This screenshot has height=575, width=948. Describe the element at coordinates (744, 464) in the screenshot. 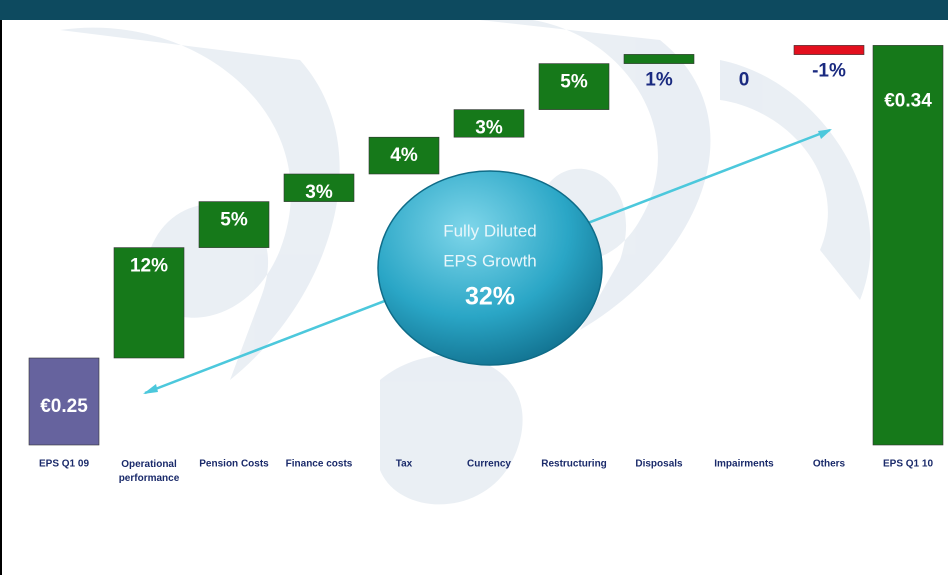

I see `x-tick-label: Impairments` at that location.